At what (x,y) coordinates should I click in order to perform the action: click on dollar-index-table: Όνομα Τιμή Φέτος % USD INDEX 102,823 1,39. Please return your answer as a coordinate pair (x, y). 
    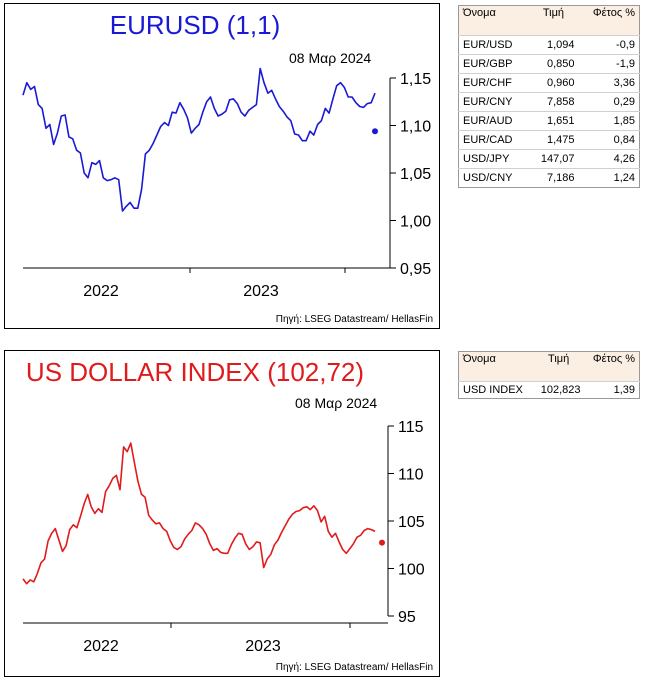
    Looking at the image, I should click on (549, 375).